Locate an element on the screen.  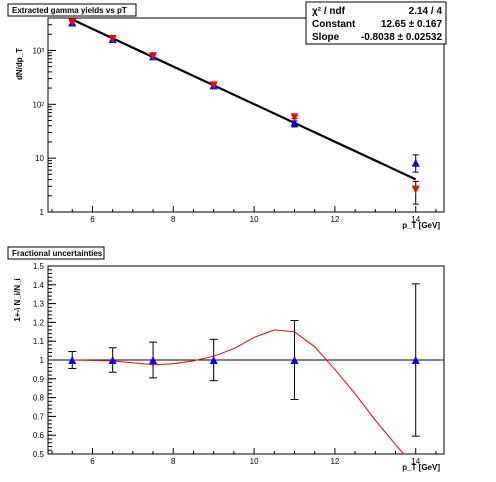
bottom-y-tick-label: 1.5 is located at coordinates (39, 266).